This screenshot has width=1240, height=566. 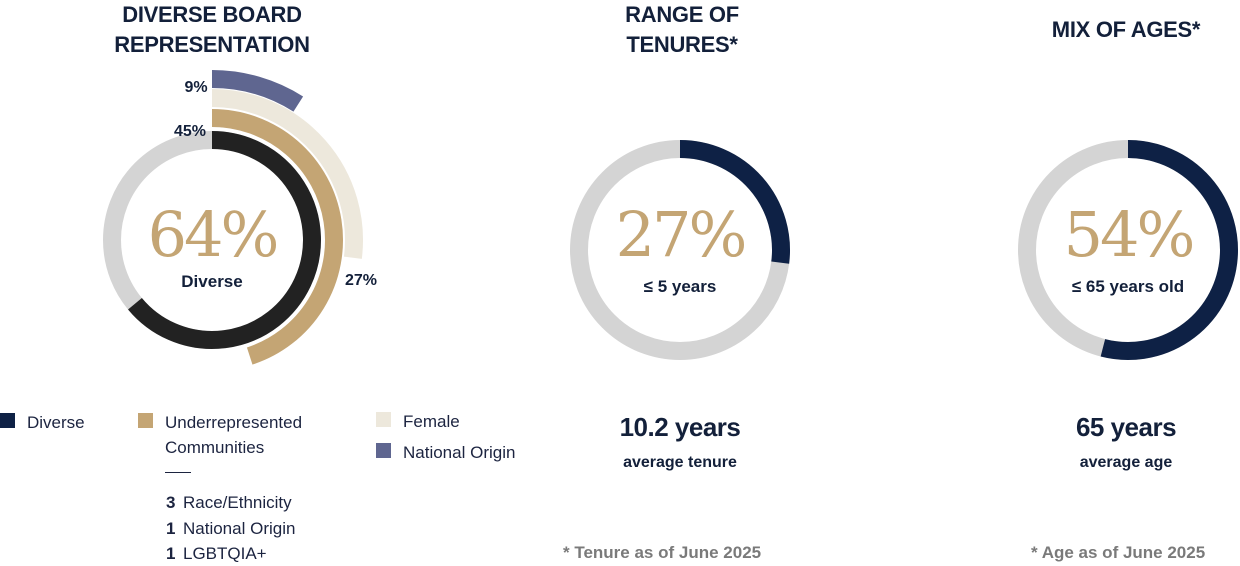 What do you see at coordinates (225, 553) in the screenshot?
I see `breakdown-label: LGBTQIA+` at bounding box center [225, 553].